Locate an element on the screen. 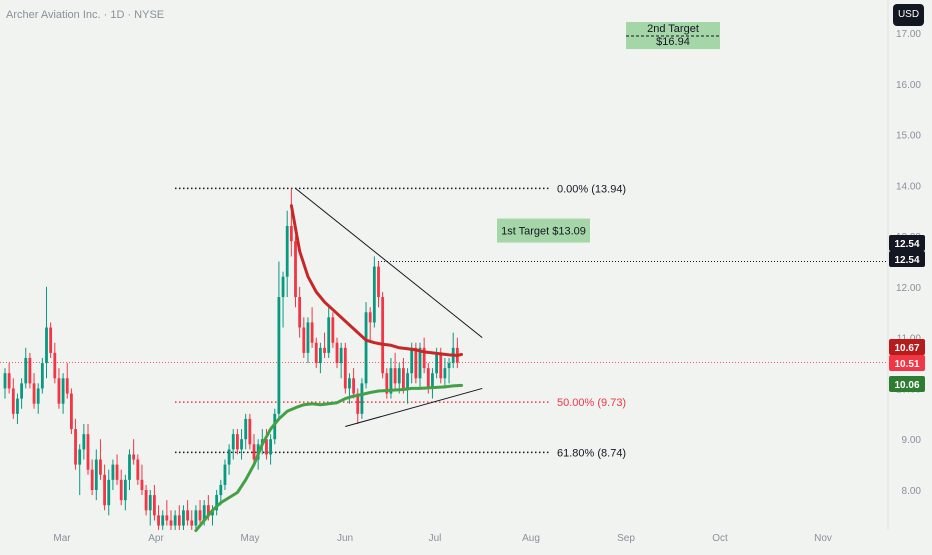 The width and height of the screenshot is (932, 555). x-tick-label: Oct is located at coordinates (720, 538).